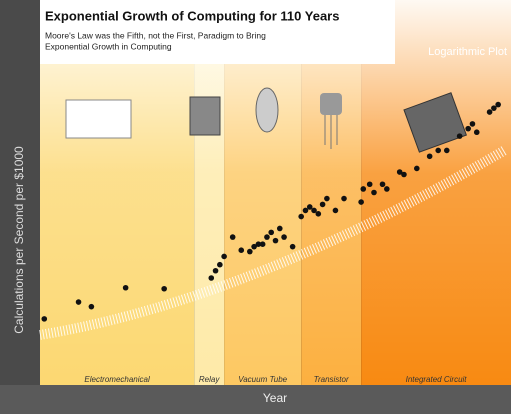  What do you see at coordinates (255, 399) in the screenshot?
I see `x-axis-strip` at bounding box center [255, 399].